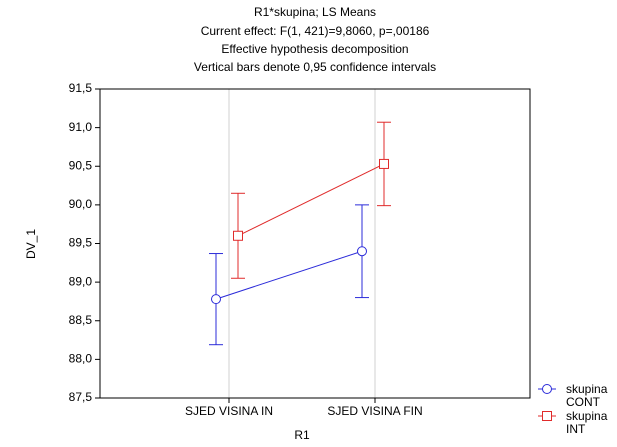 Image resolution: width=617 pixels, height=447 pixels. What do you see at coordinates (587, 395) in the screenshot?
I see `legend-label: skupina CONT` at bounding box center [587, 395].